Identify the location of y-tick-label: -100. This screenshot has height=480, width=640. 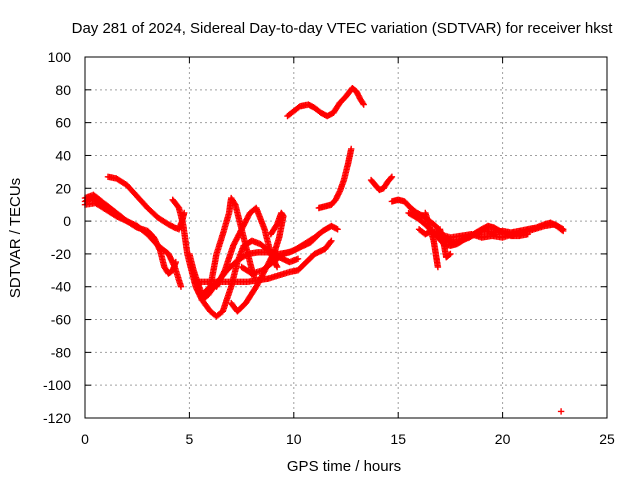
(57, 385).